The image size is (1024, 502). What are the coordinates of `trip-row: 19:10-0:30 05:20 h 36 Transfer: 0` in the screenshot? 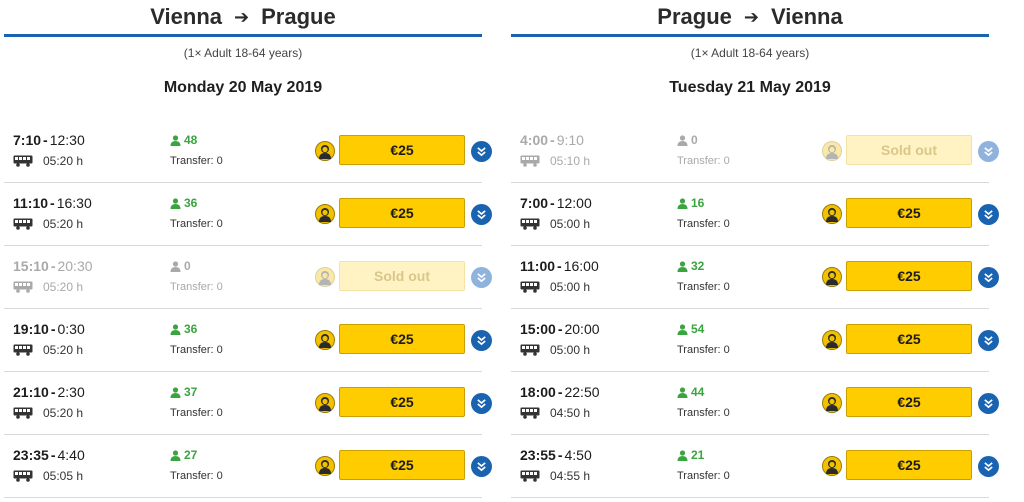 It's located at (248, 340).